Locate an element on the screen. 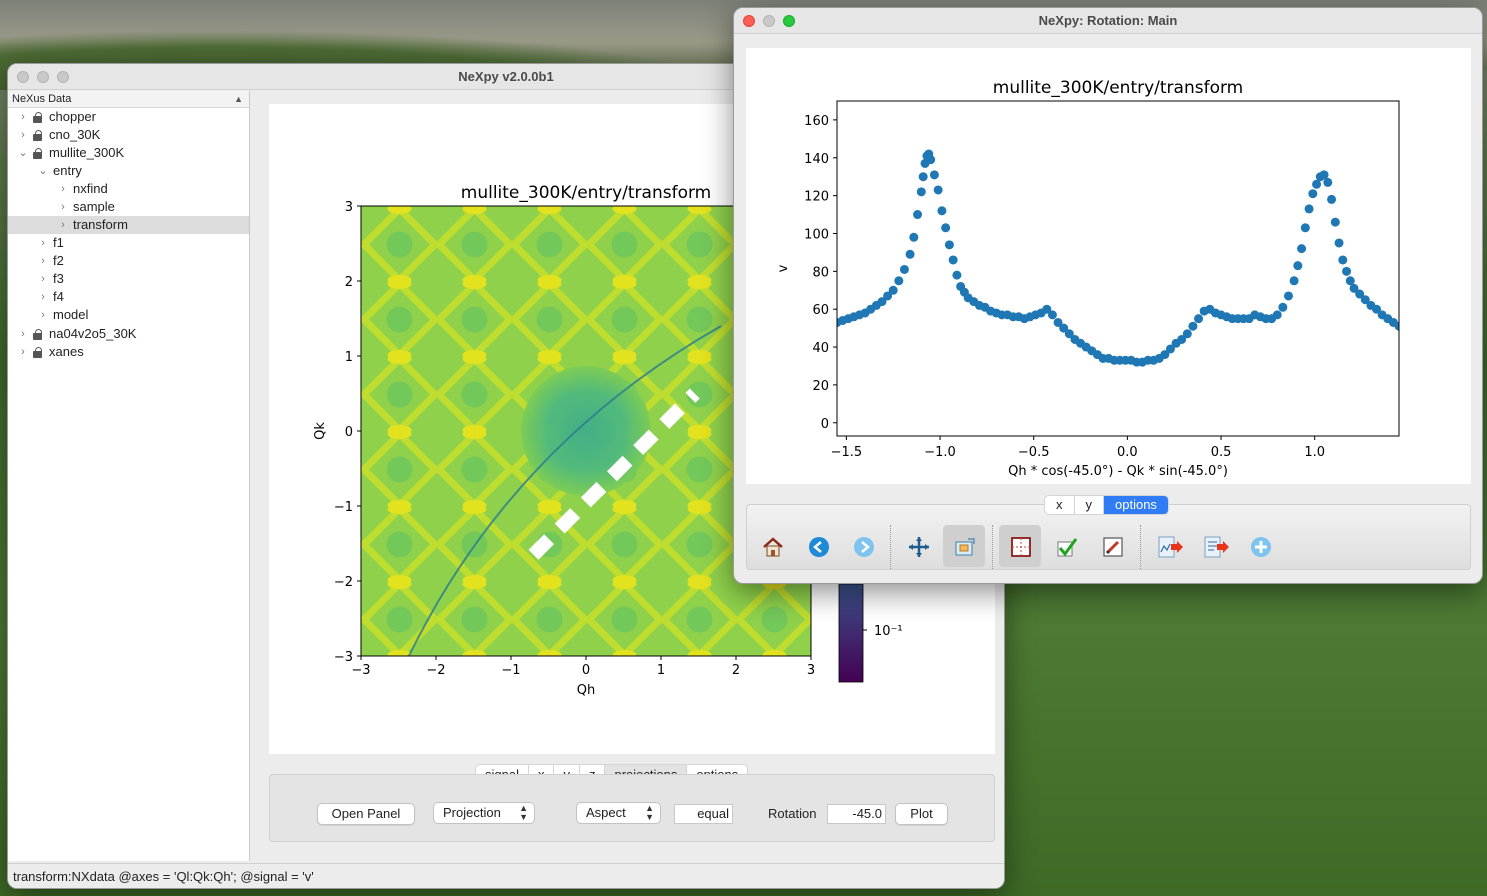 This screenshot has height=896, width=1487. subplots-tool is located at coordinates (1020, 546).